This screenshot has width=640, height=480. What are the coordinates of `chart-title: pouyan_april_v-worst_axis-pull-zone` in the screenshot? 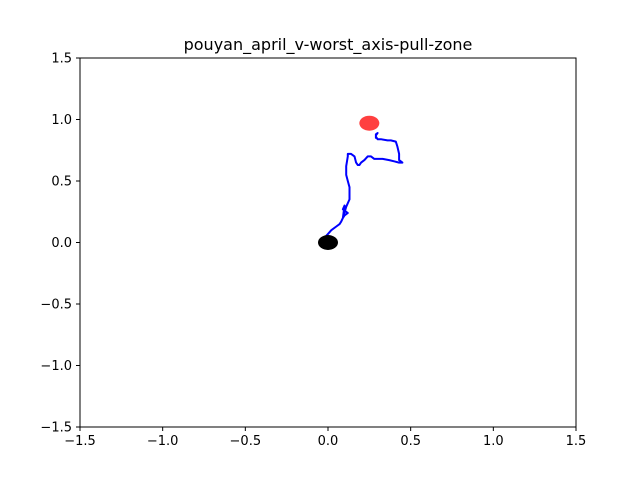 It's located at (328, 45).